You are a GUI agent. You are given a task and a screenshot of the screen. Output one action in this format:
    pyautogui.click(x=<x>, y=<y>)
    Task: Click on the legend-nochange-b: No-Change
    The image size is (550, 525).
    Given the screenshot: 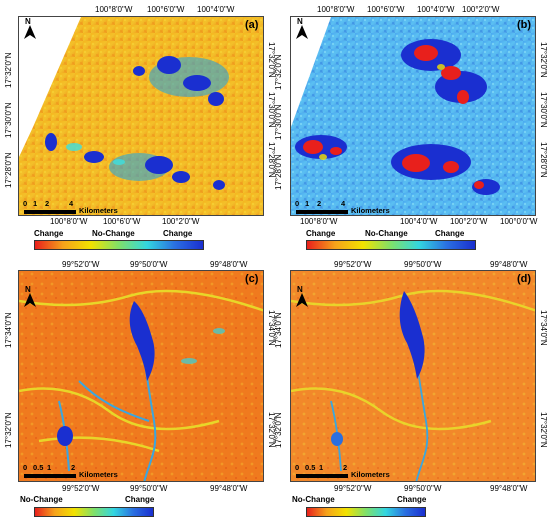 What is the action you would take?
    pyautogui.click(x=386, y=233)
    